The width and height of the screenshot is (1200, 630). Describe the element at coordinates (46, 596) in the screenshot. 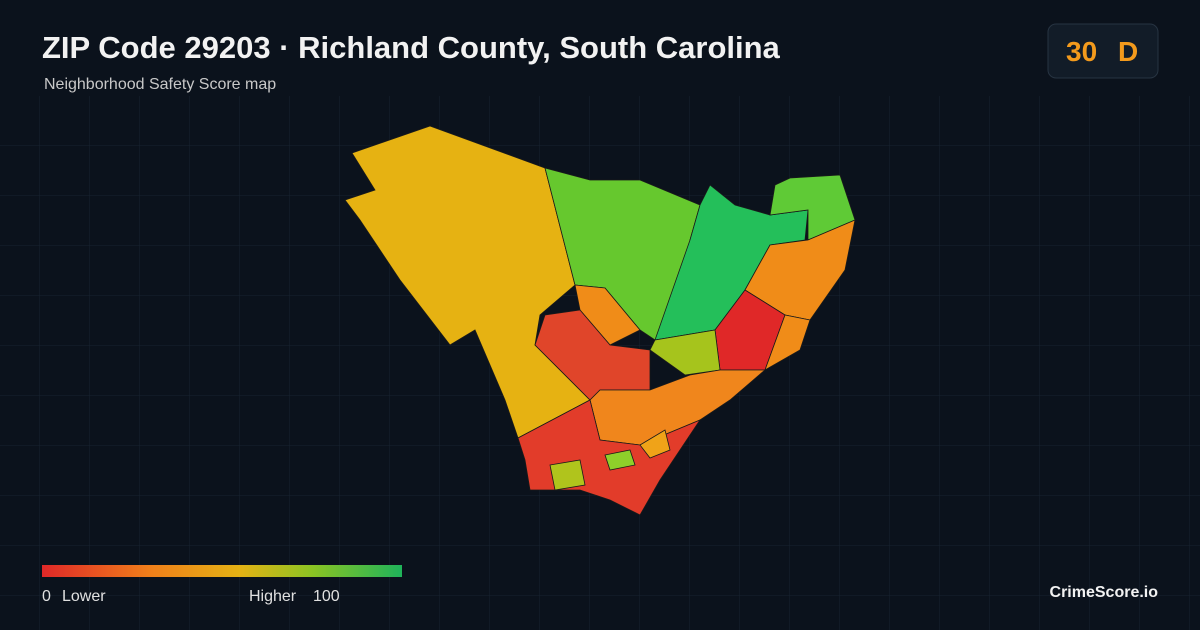

I see `legend-min: 0` at that location.